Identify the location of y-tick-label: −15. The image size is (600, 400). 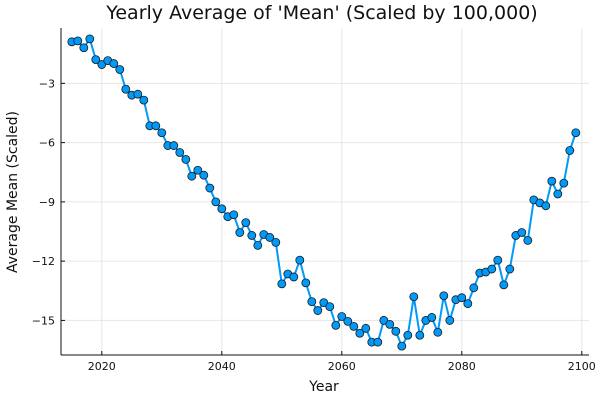
(43, 320).